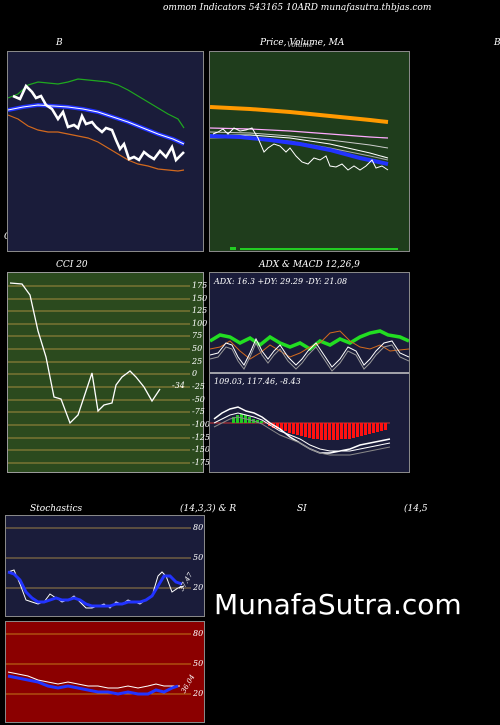  What do you see at coordinates (95, 589) in the screenshot?
I see `stoch-d-line` at bounding box center [95, 589].